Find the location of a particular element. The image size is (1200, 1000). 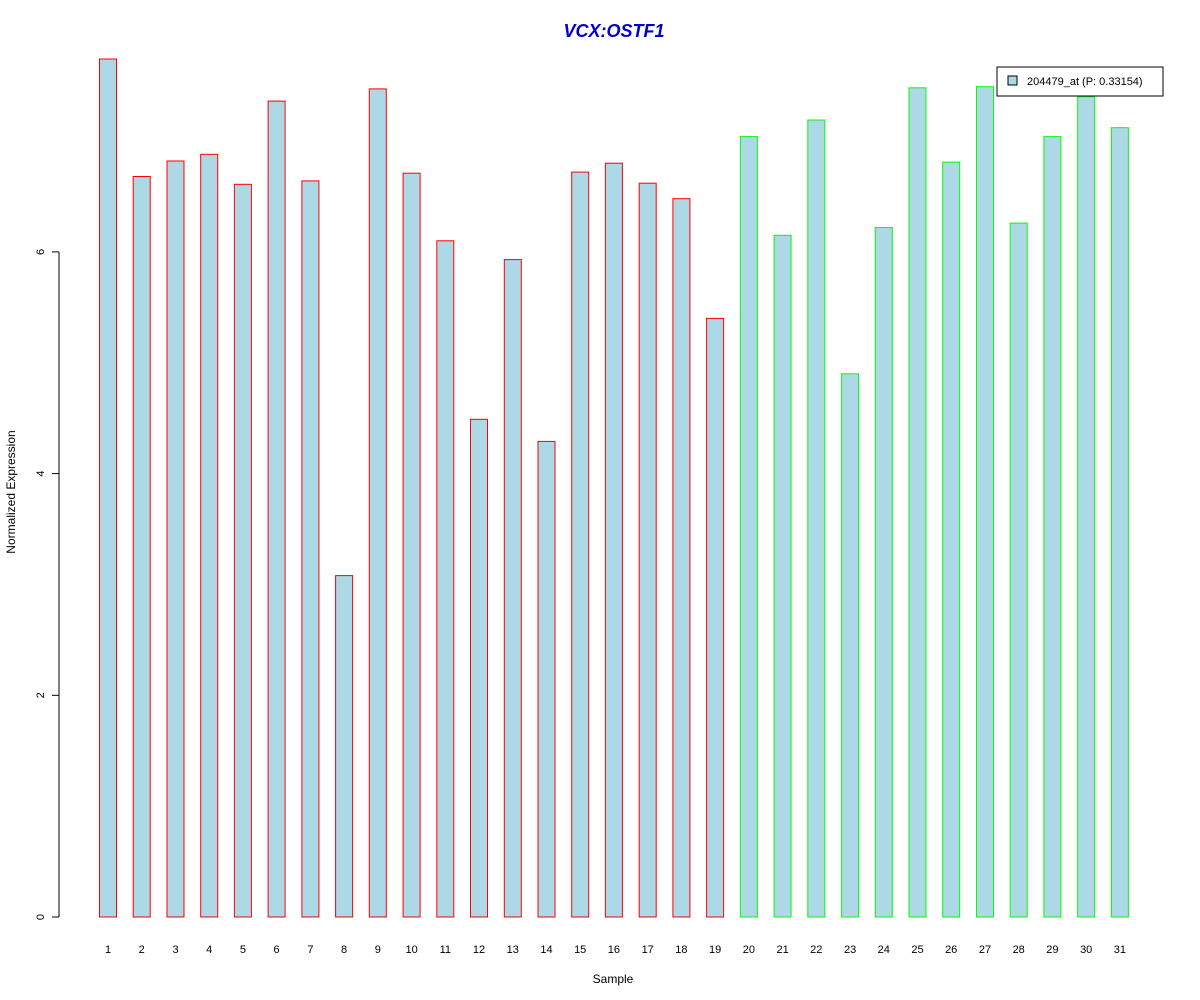

x-tick-label: 22 is located at coordinates (816, 950).